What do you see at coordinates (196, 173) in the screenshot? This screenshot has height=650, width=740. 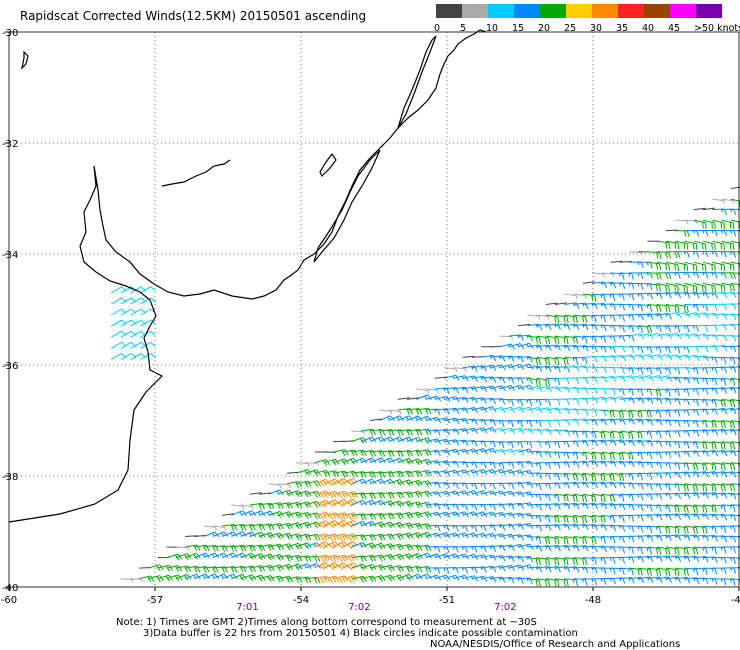 I see `river-uruguay` at bounding box center [196, 173].